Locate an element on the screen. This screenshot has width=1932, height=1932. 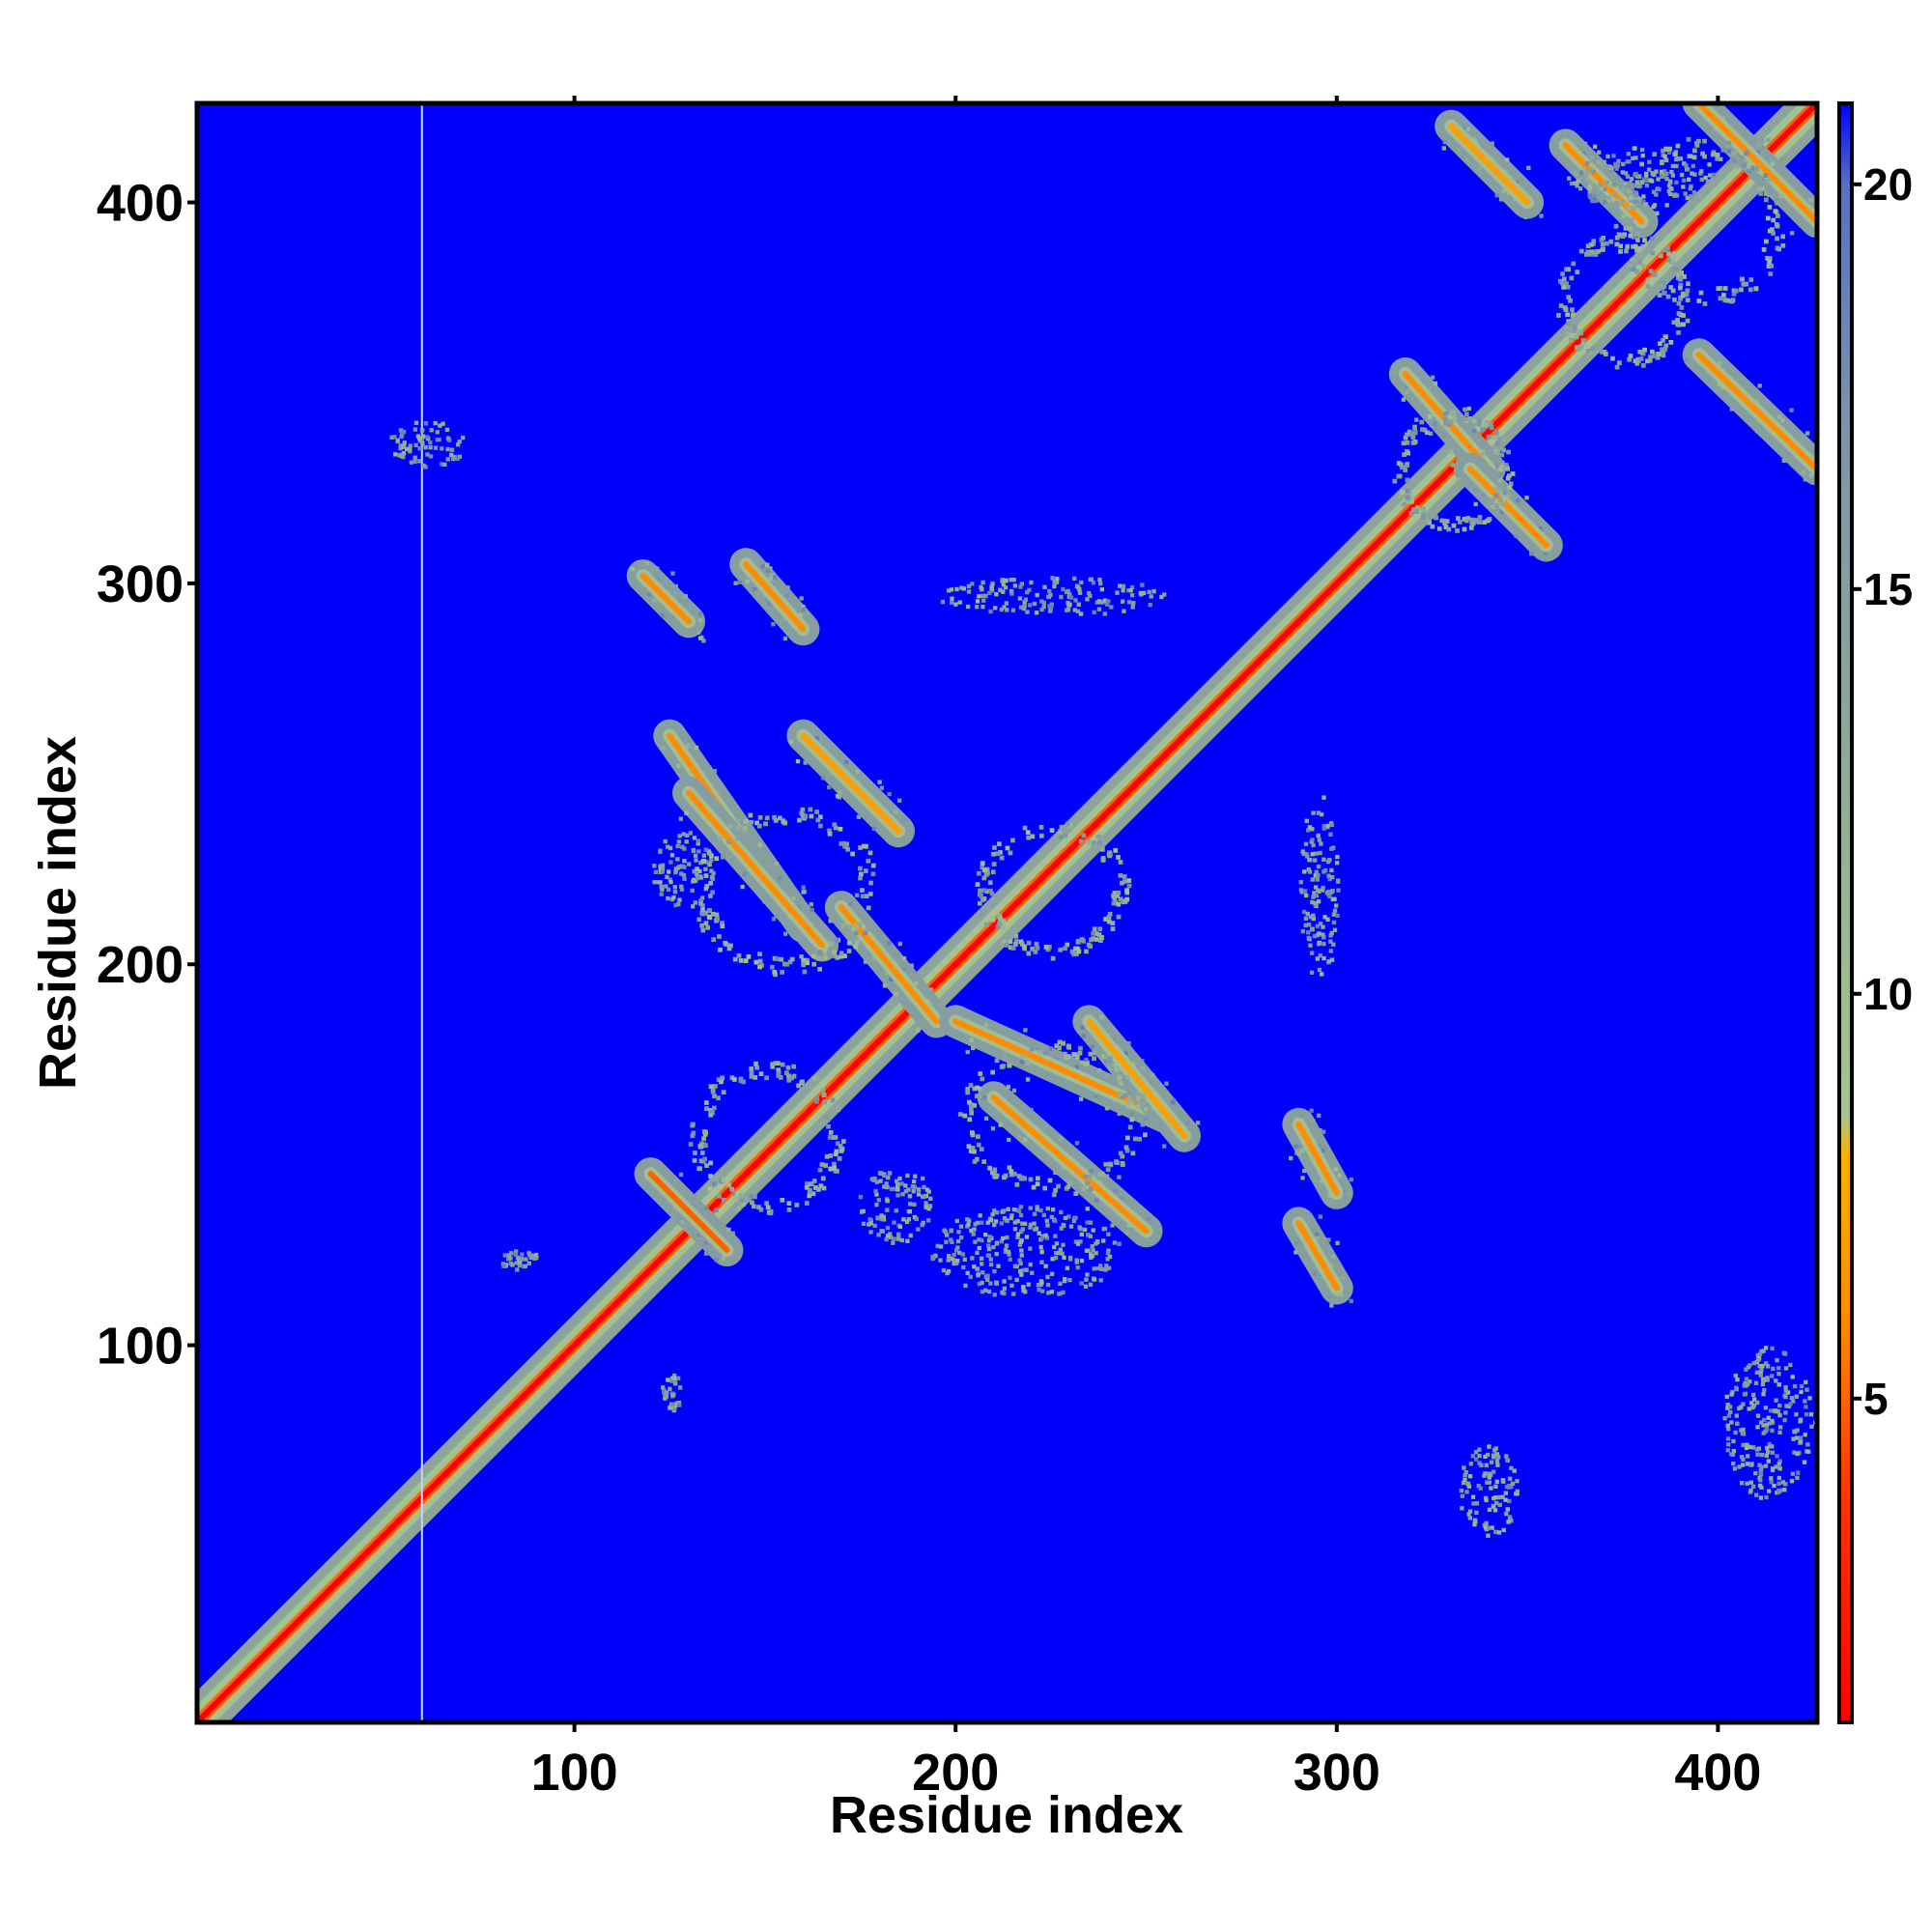
contact-patch-23-cell is located at coordinates (683, 834).